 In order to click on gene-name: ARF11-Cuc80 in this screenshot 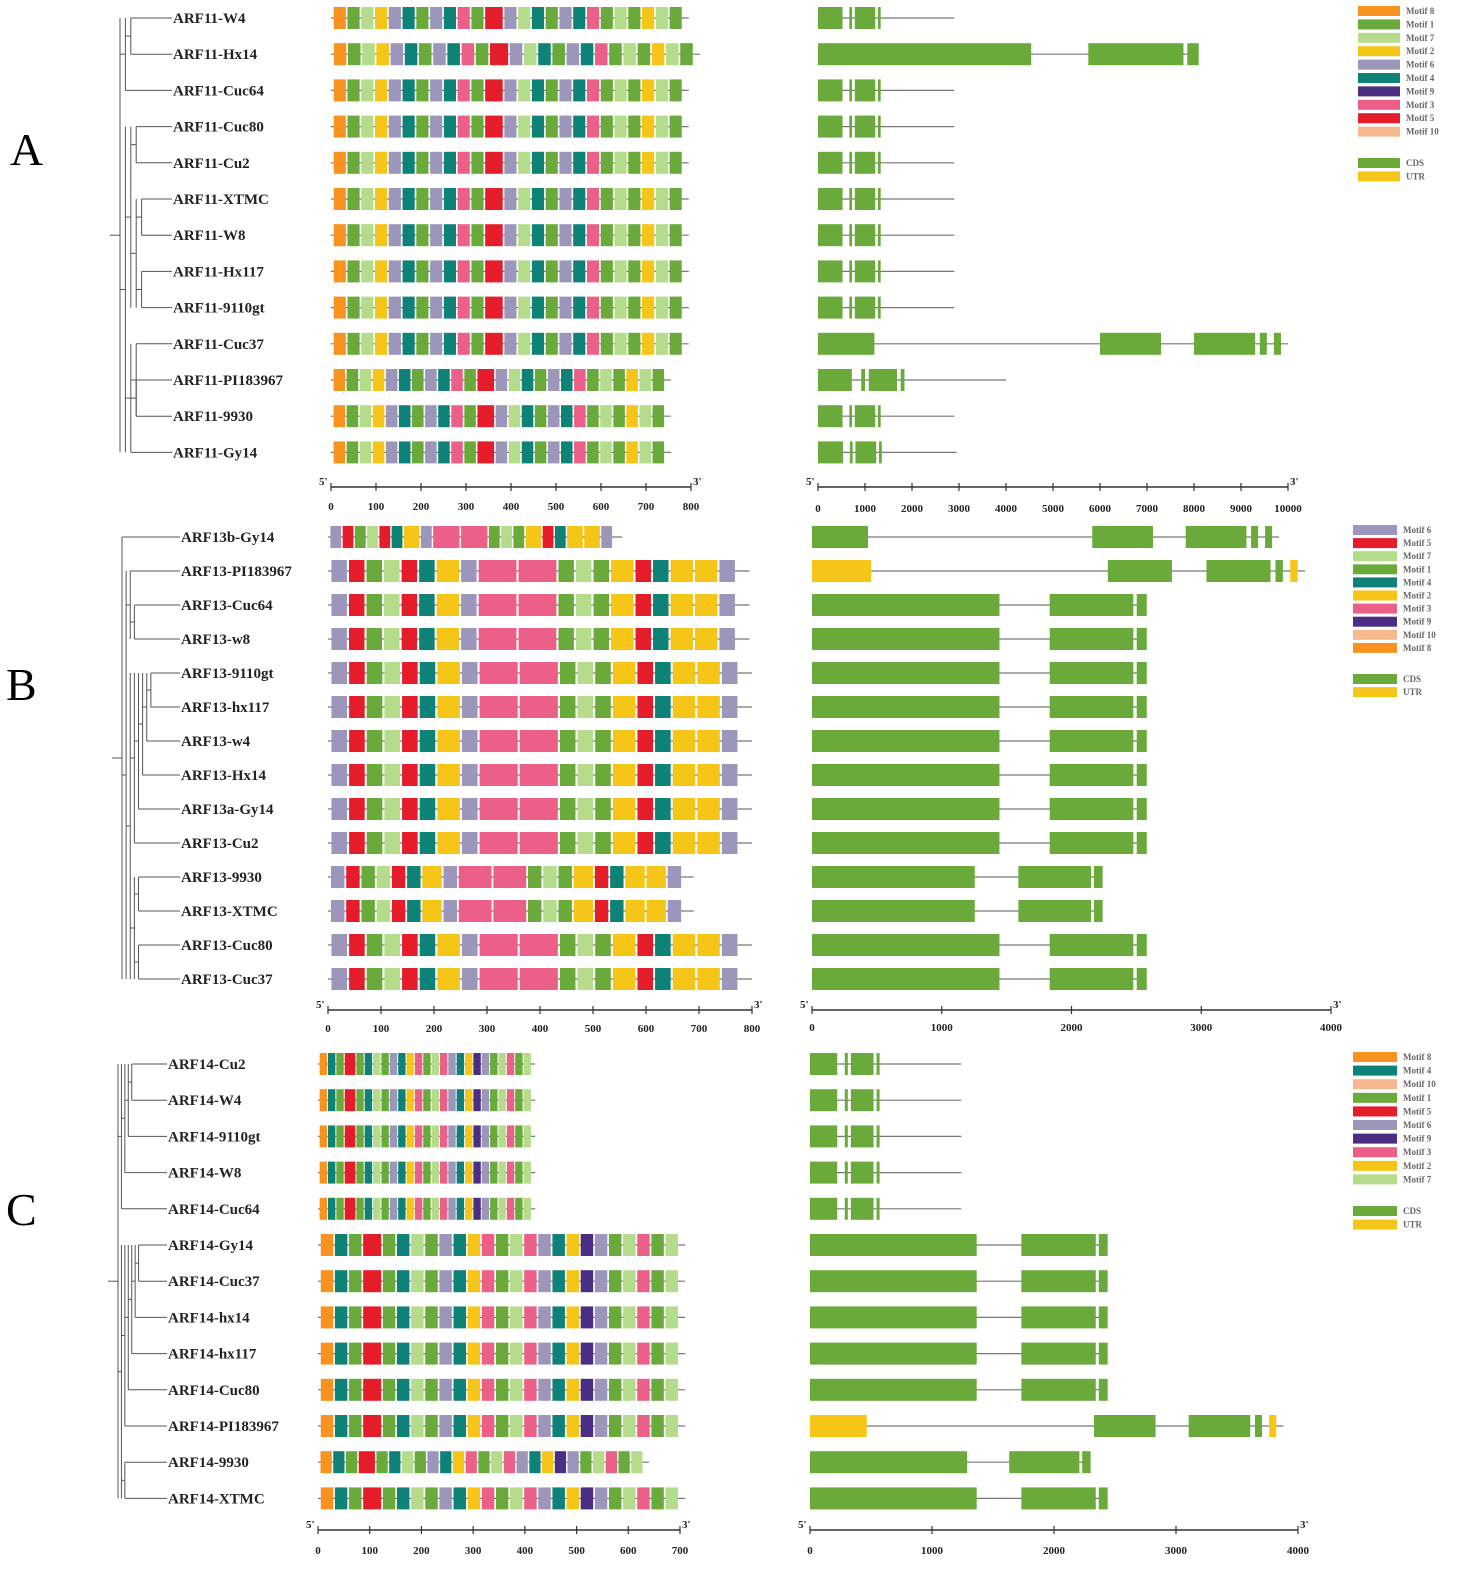, I will do `click(218, 128)`.